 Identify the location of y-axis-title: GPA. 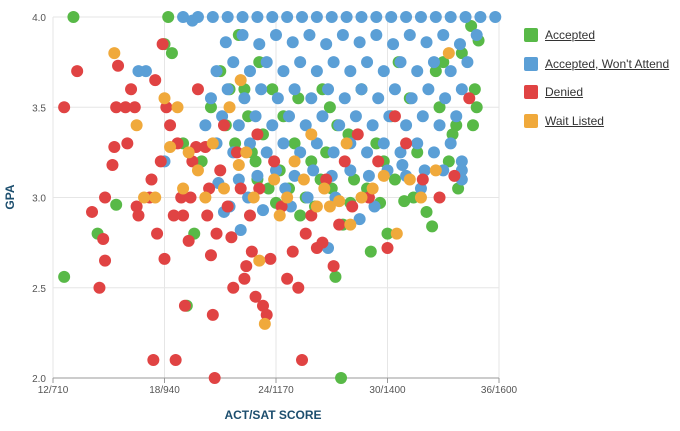
(10, 196).